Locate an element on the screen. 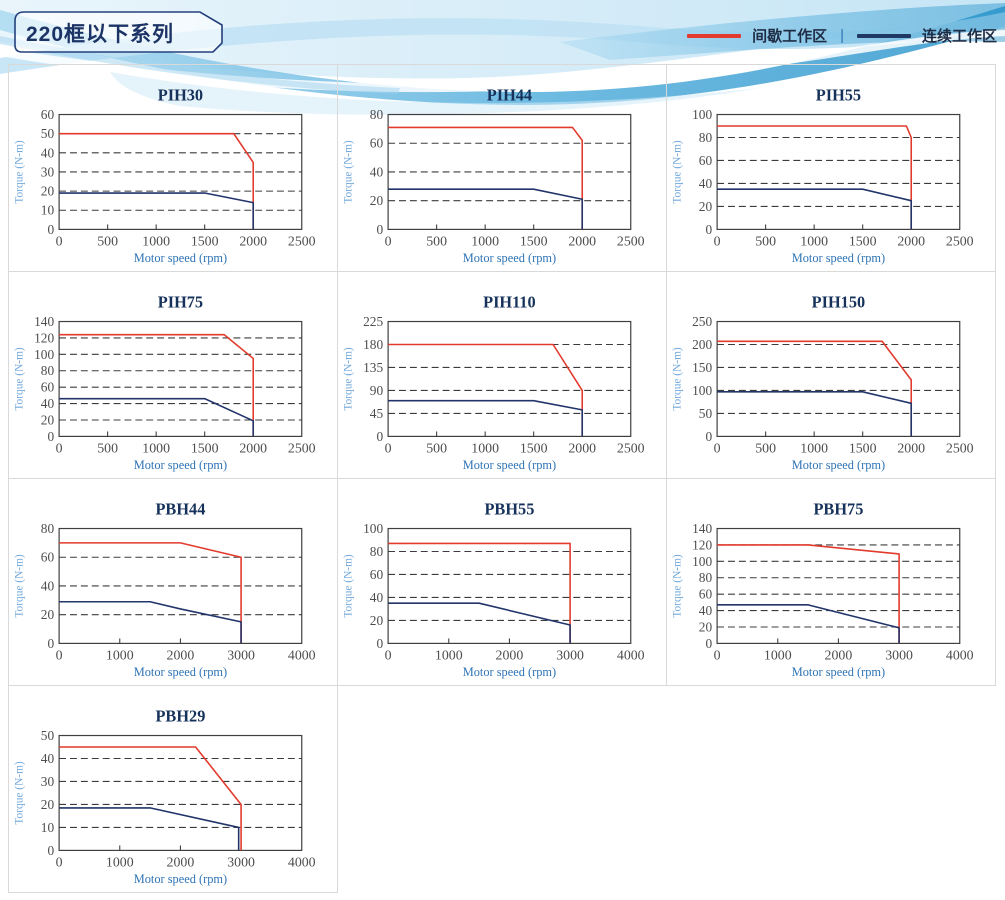  continuous-line-swatch is located at coordinates (883, 35).